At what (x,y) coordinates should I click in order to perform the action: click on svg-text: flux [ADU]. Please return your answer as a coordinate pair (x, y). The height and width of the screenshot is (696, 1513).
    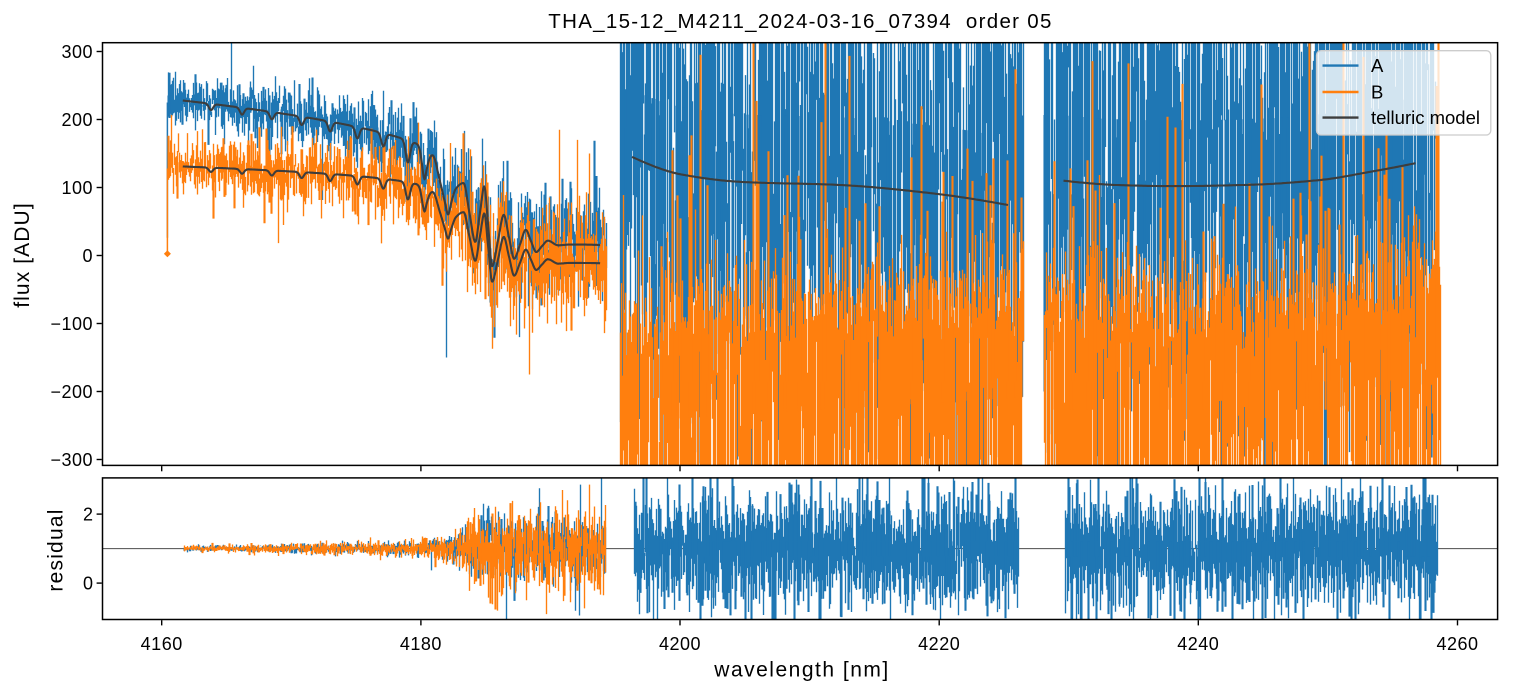
    Looking at the image, I should click on (22, 255).